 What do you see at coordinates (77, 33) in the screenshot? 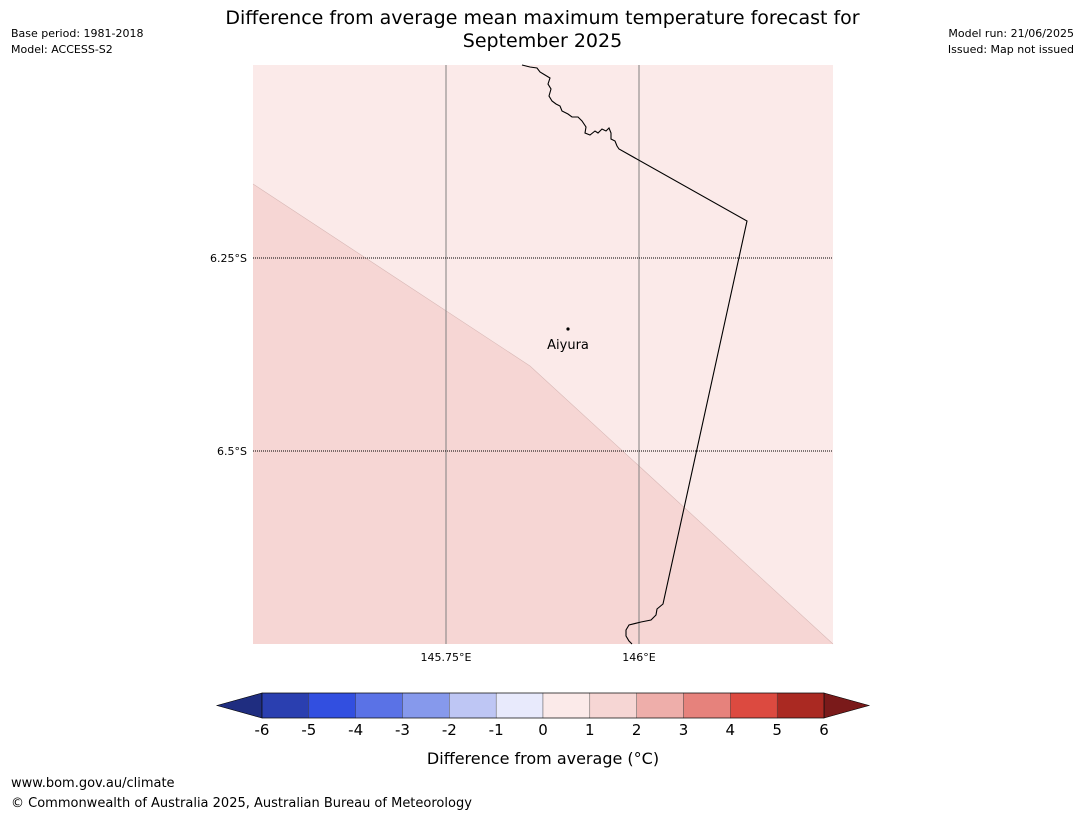
I see `base-period: Base period: 1981-2018` at bounding box center [77, 33].